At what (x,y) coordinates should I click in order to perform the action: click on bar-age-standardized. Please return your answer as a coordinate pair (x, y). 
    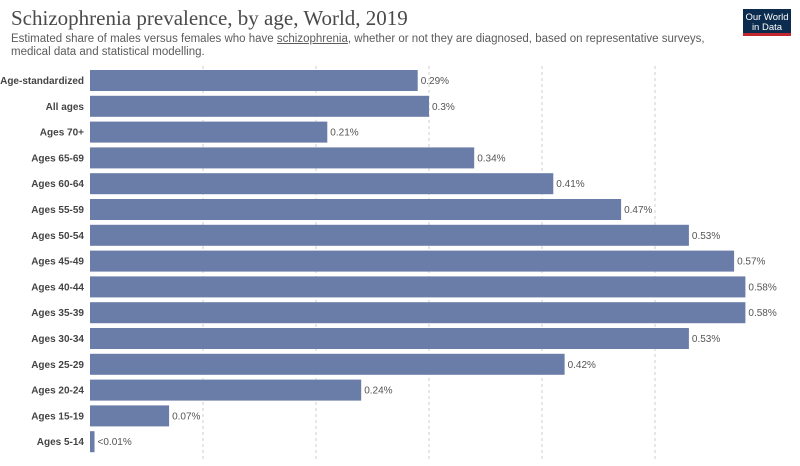
    Looking at the image, I should click on (254, 80).